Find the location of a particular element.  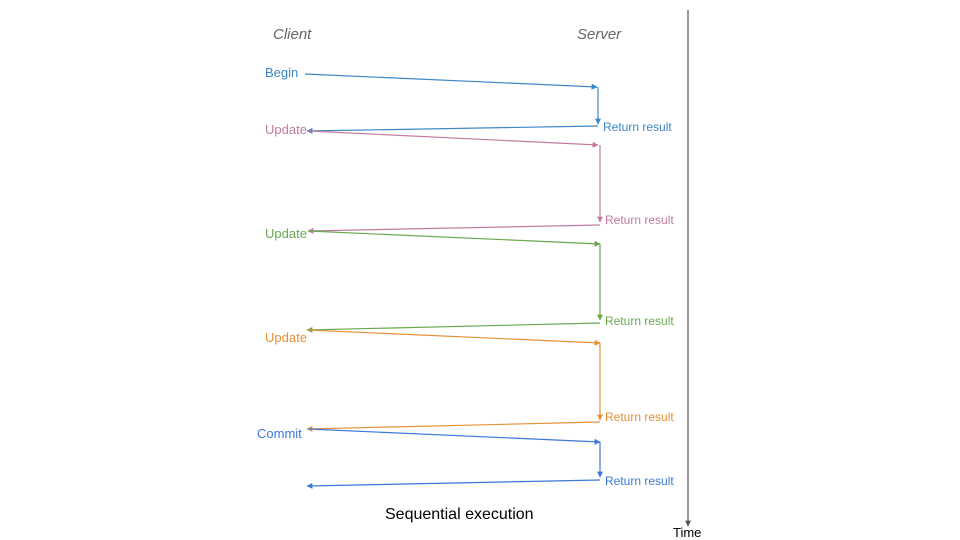

step-update3-arrows is located at coordinates (454, 380).